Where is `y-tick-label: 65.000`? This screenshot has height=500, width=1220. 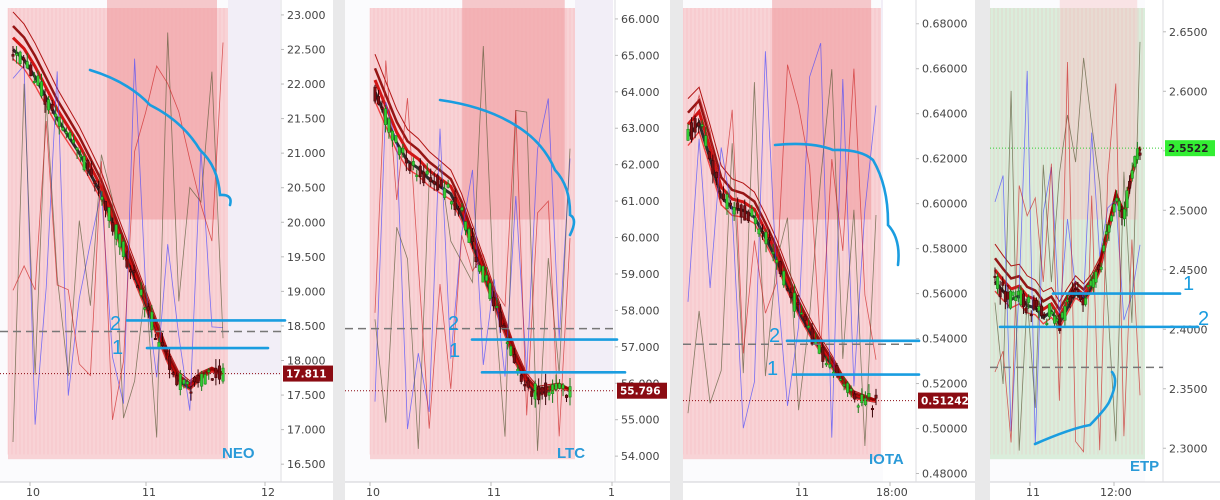
y-tick-label: 65.000 is located at coordinates (640, 55).